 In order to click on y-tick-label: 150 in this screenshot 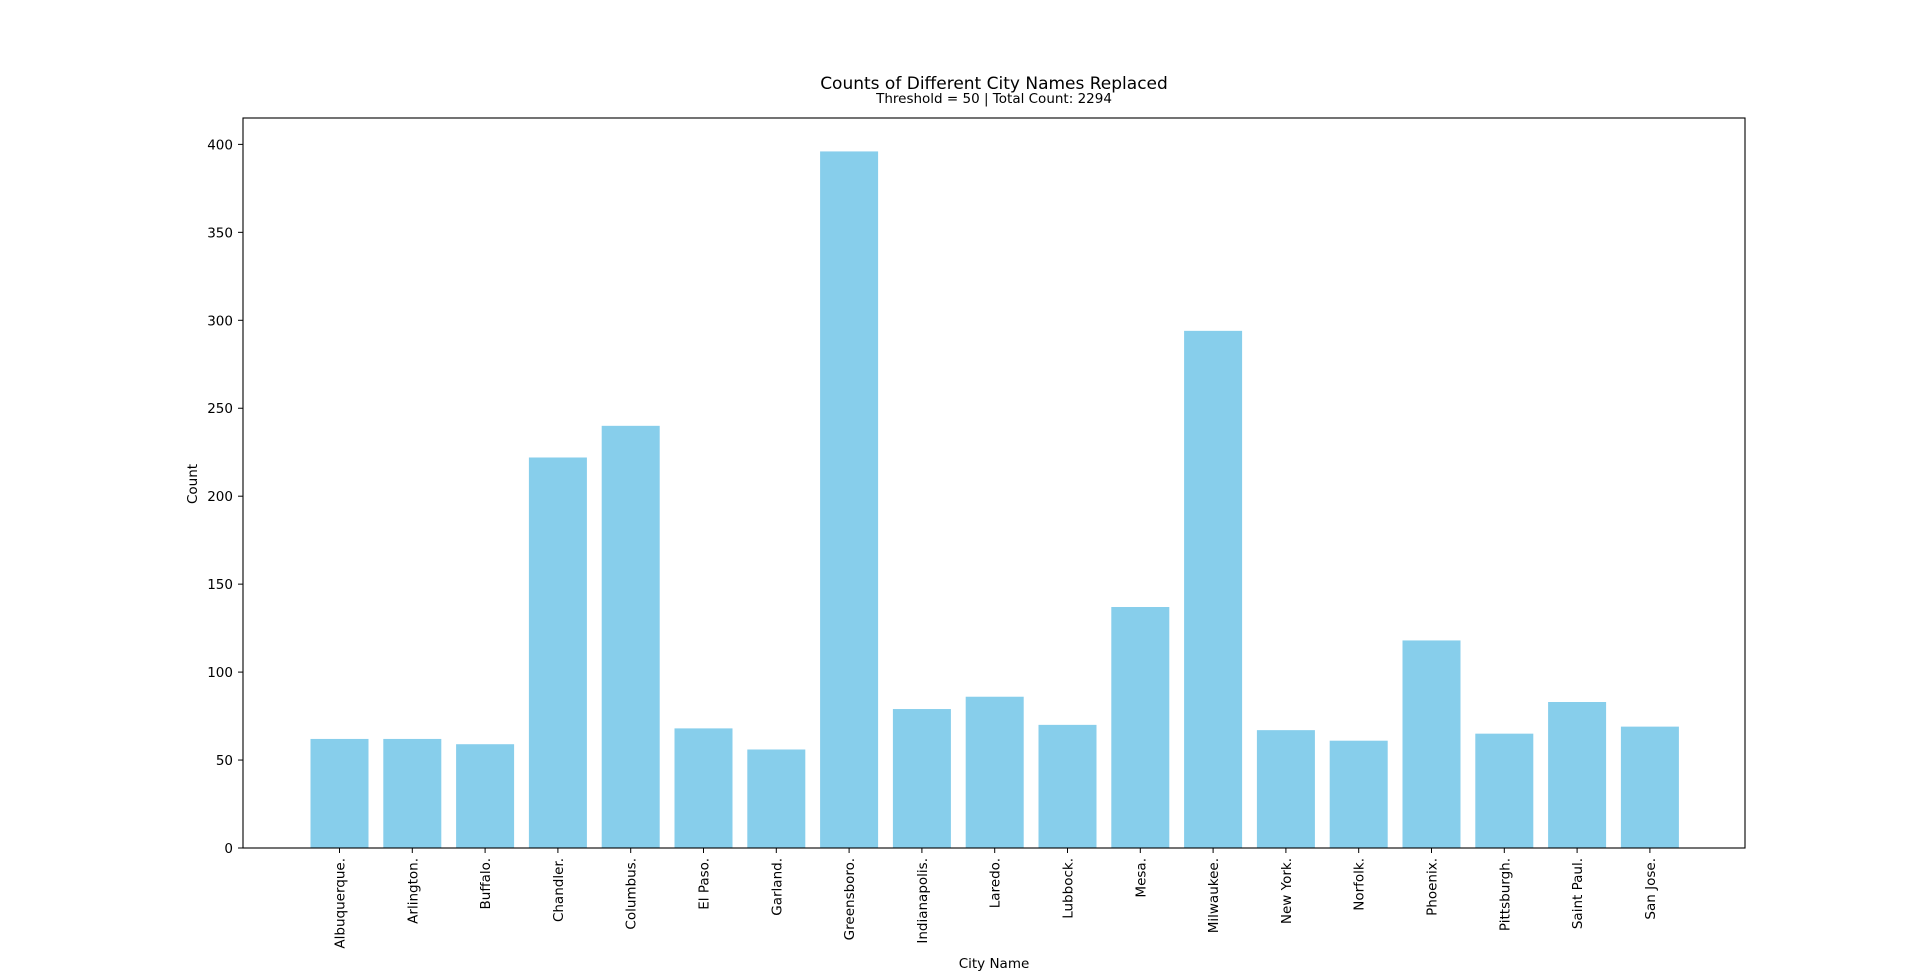, I will do `click(220, 585)`.